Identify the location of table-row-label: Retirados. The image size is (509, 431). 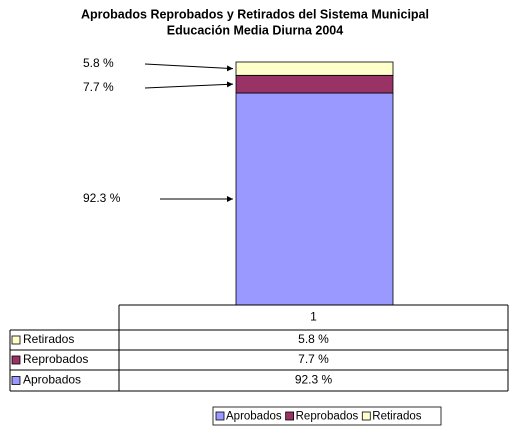
(48, 339).